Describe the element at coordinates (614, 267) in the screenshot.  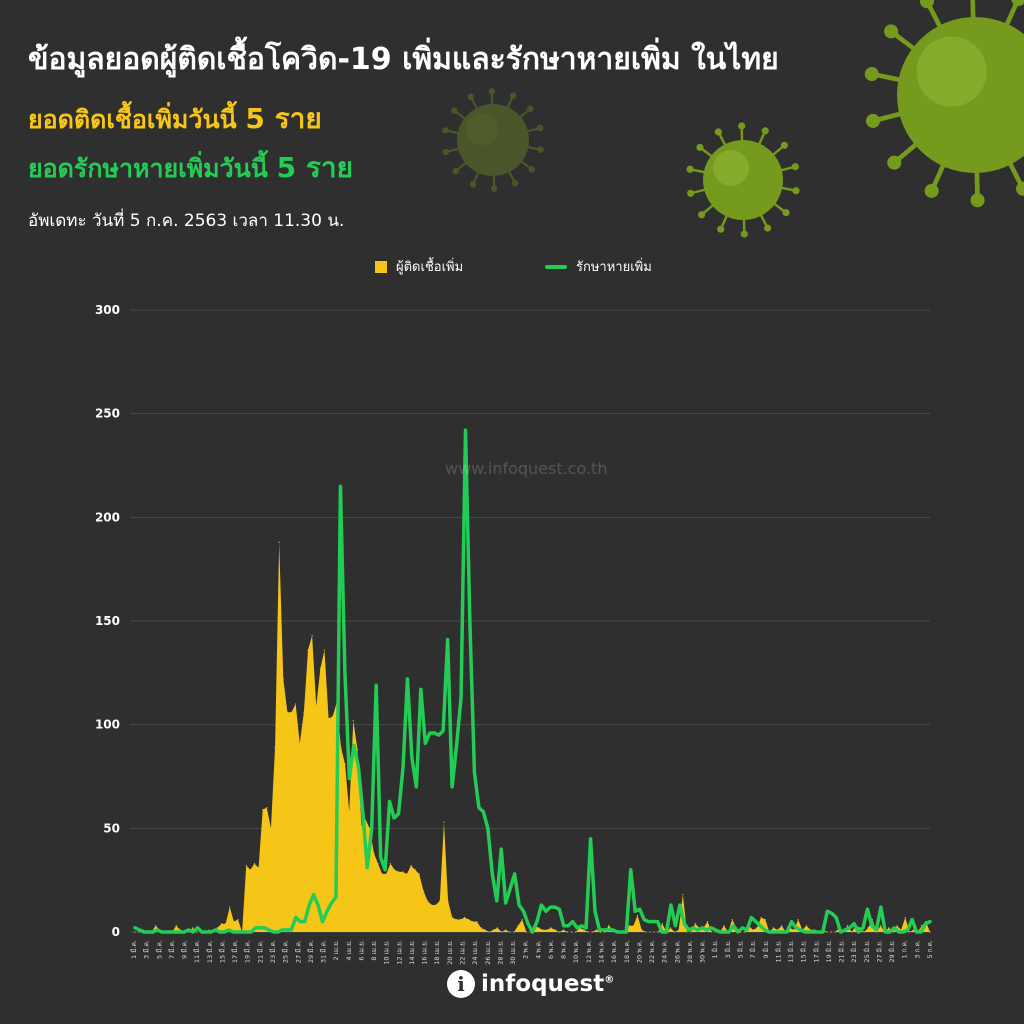
I see `legend-label-recovered: รักษาหายเพิ่ม` at that location.